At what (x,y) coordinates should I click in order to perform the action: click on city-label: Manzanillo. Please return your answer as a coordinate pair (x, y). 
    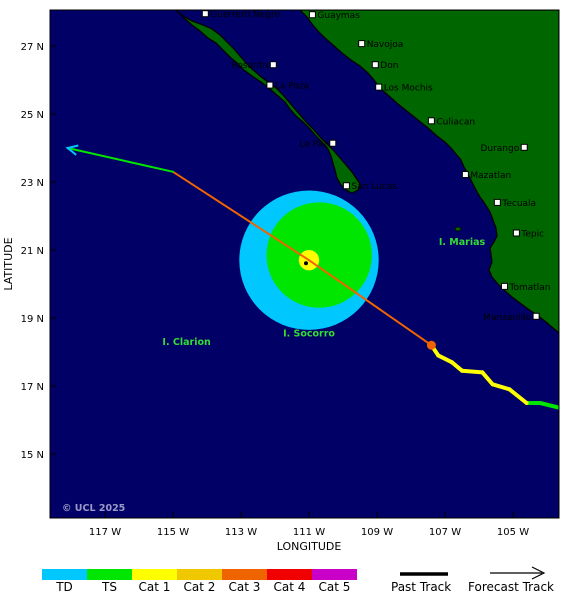
    Looking at the image, I should click on (507, 318).